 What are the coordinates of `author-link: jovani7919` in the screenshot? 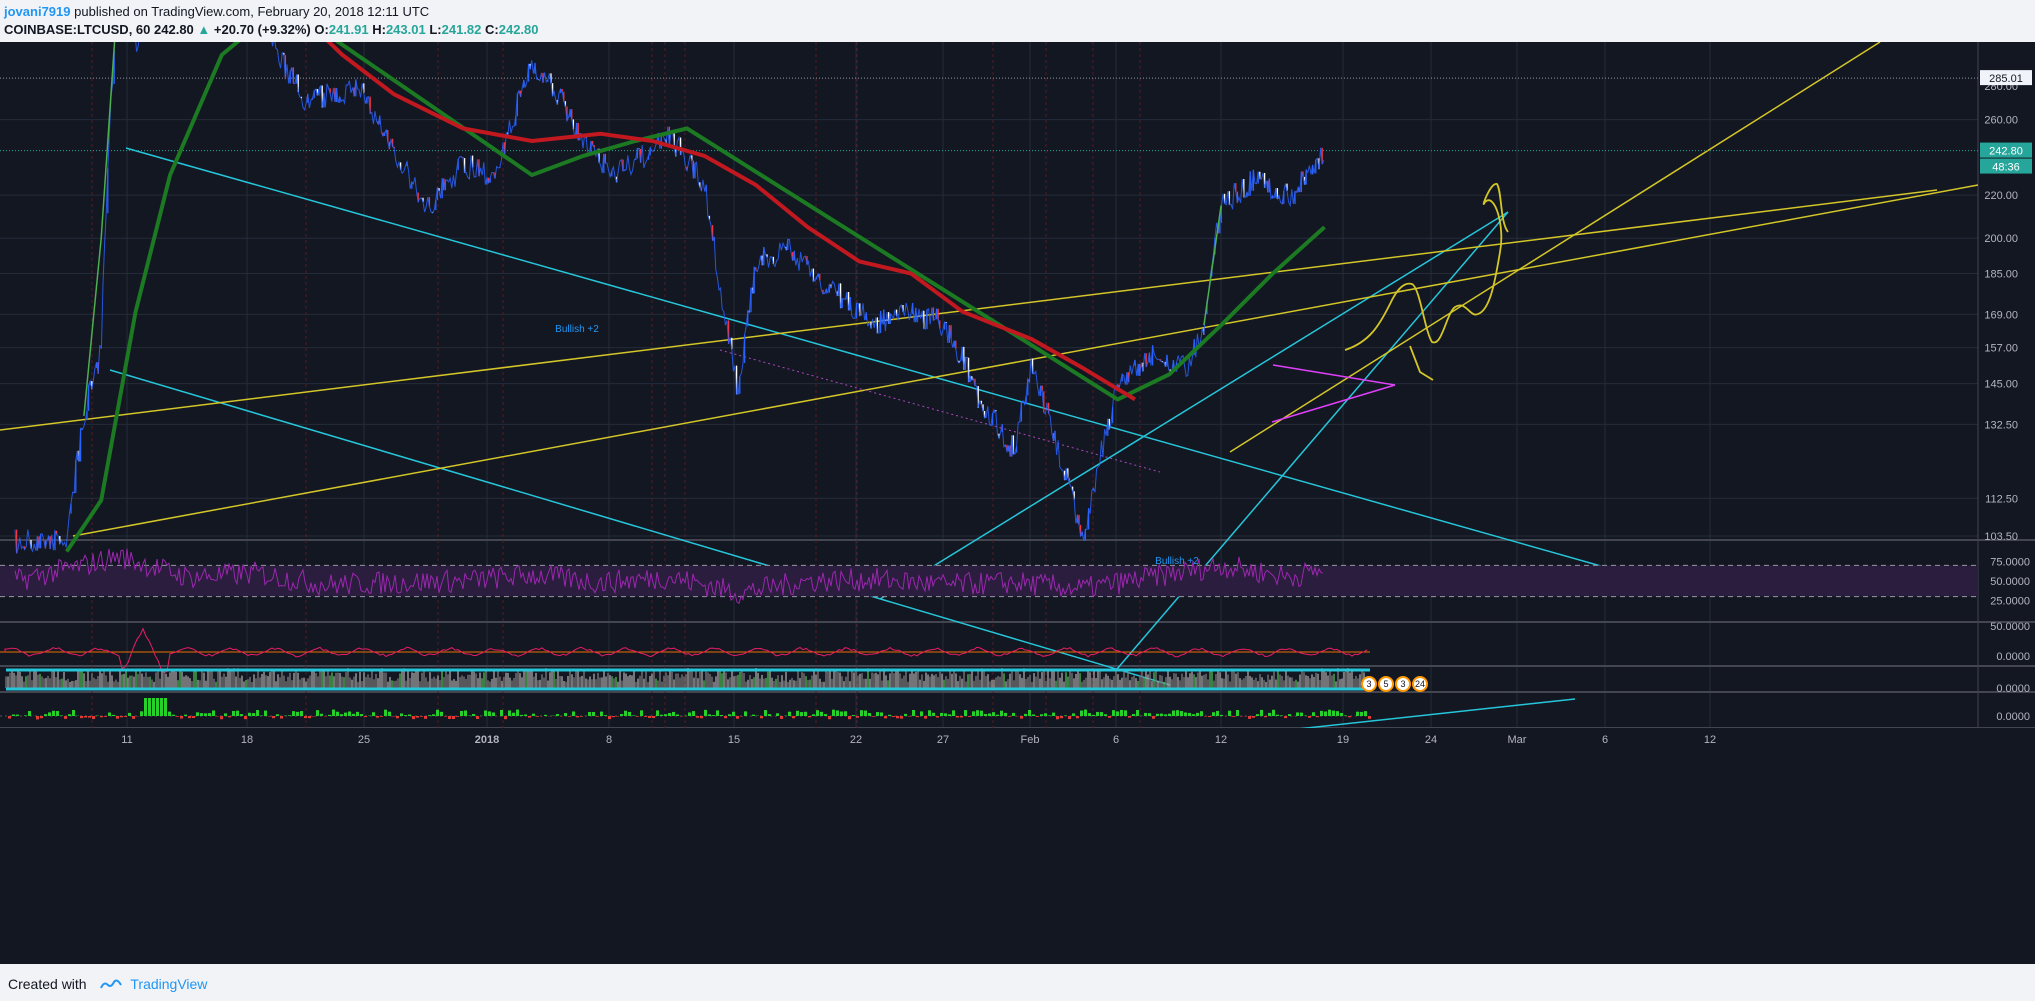 It's located at (37, 11).